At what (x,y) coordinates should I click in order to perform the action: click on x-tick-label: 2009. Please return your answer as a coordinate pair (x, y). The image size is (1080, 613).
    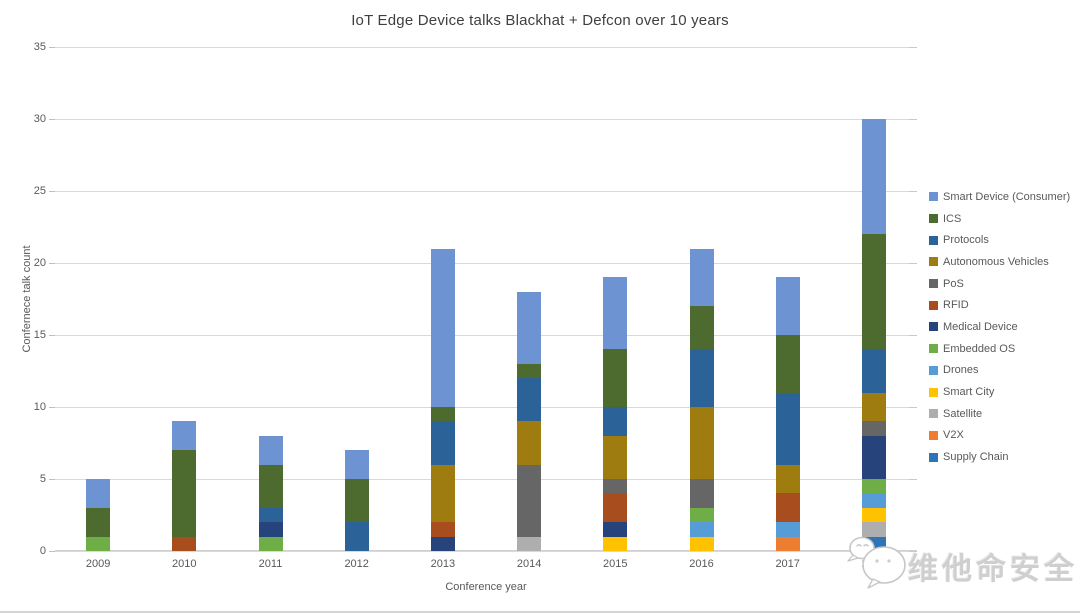
    Looking at the image, I should click on (98, 564).